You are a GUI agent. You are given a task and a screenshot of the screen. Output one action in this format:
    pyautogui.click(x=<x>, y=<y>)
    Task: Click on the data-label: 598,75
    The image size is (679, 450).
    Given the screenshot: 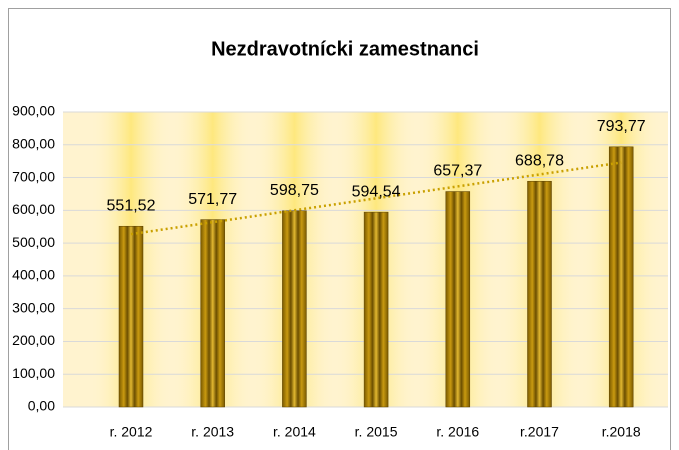 What is the action you would take?
    pyautogui.click(x=294, y=190)
    